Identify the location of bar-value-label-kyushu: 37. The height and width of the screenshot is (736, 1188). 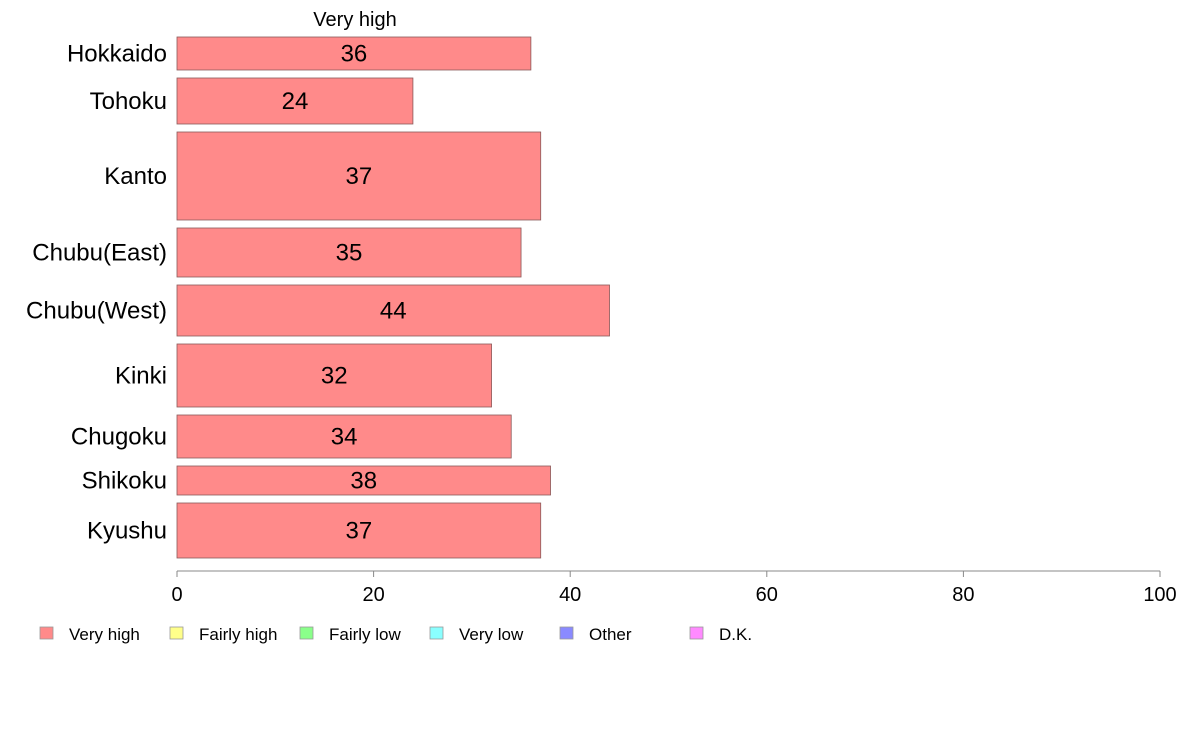
(359, 531).